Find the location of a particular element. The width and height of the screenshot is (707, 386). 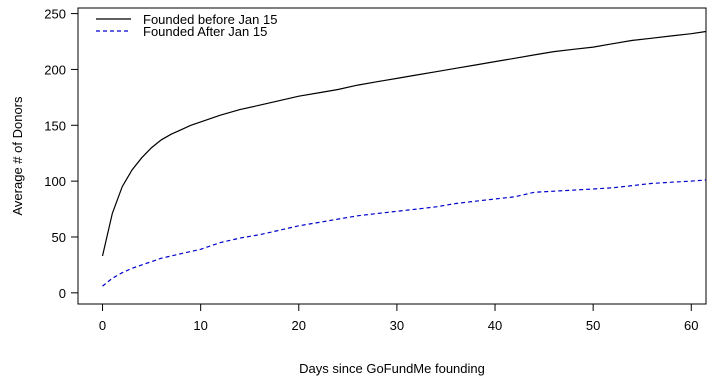

y-tick-label: 150 is located at coordinates (55, 125).